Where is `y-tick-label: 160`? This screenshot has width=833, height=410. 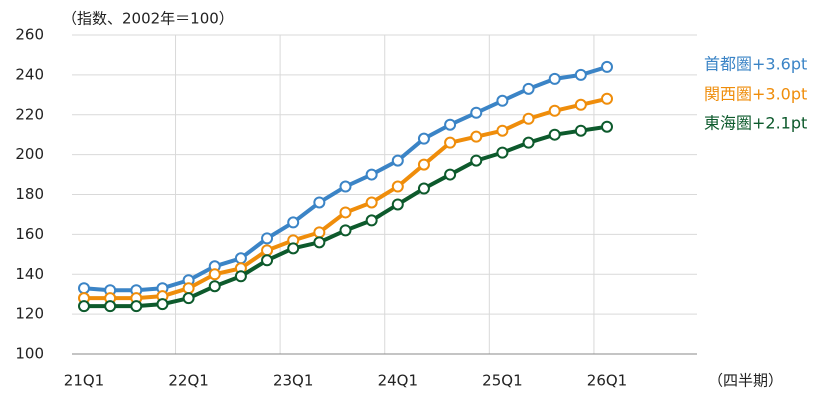
y-tick-label: 160 is located at coordinates (29, 234).